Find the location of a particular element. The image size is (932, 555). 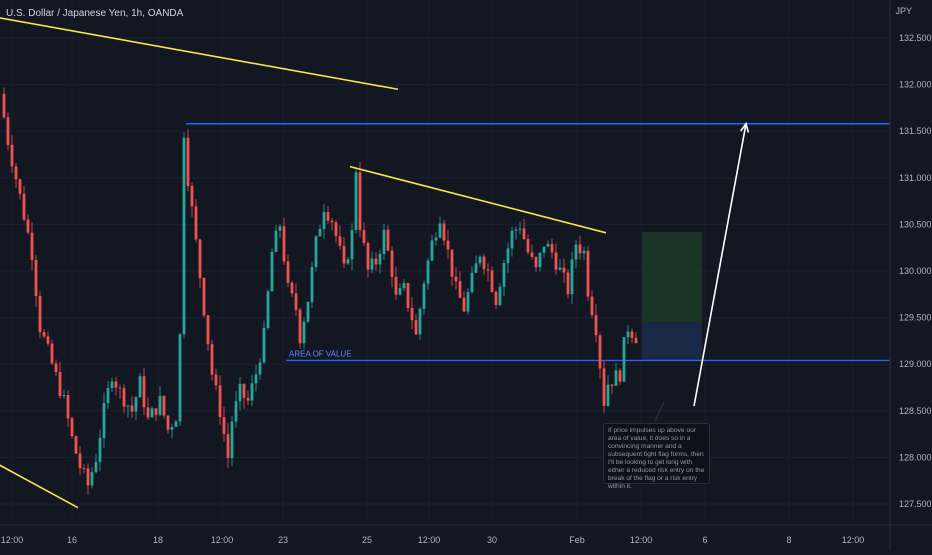

stop-zone is located at coordinates (672, 341).